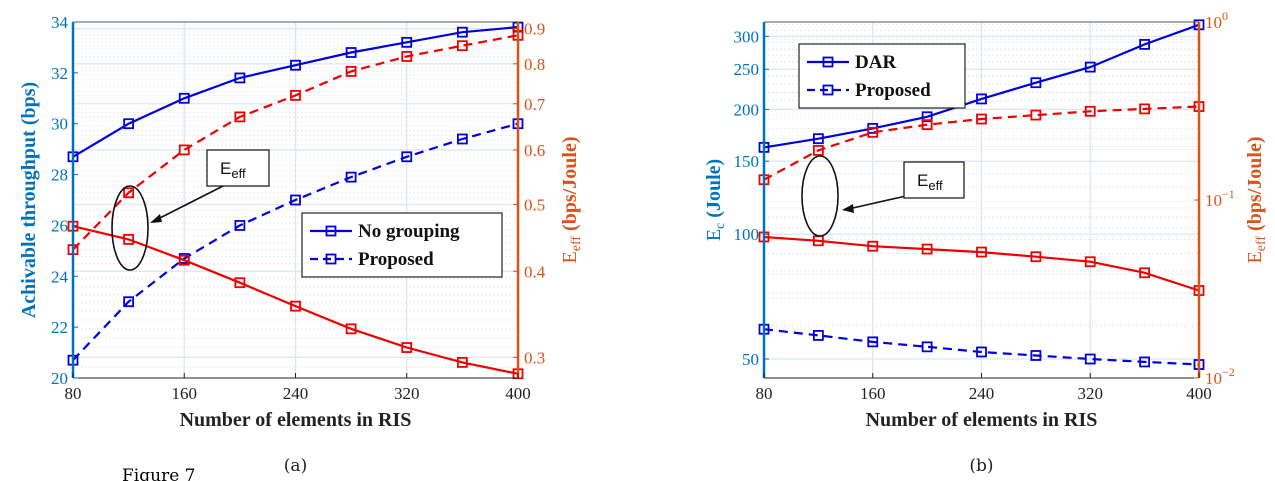 This screenshot has height=481, width=1275. What do you see at coordinates (750, 359) in the screenshot?
I see `y-left-tick-label: 50` at bounding box center [750, 359].